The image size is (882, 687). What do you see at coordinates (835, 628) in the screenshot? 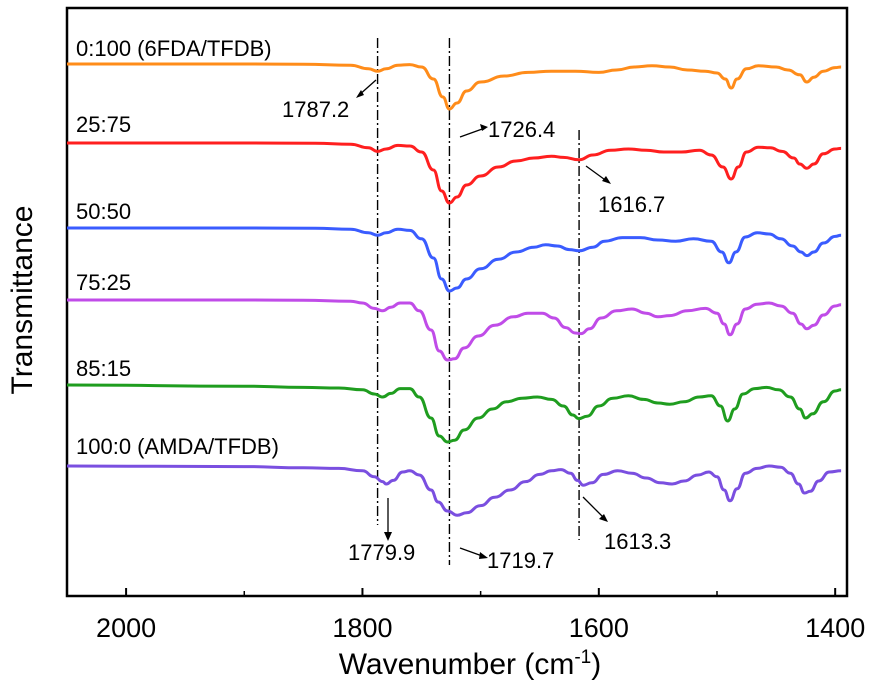
I see `x-tick-label-1400: 1400` at bounding box center [835, 628].